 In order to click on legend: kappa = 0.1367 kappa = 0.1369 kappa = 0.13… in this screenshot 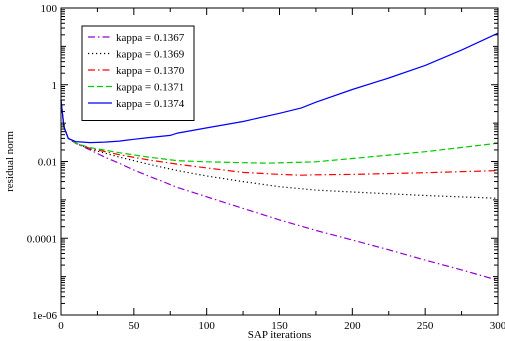, I will do `click(138, 73)`.